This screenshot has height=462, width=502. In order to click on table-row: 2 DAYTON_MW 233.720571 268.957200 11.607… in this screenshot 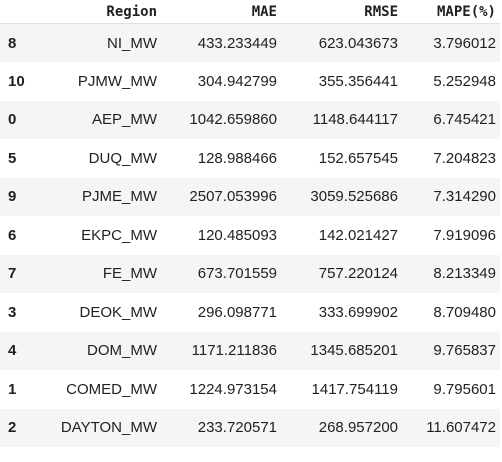, I will do `click(250, 427)`.